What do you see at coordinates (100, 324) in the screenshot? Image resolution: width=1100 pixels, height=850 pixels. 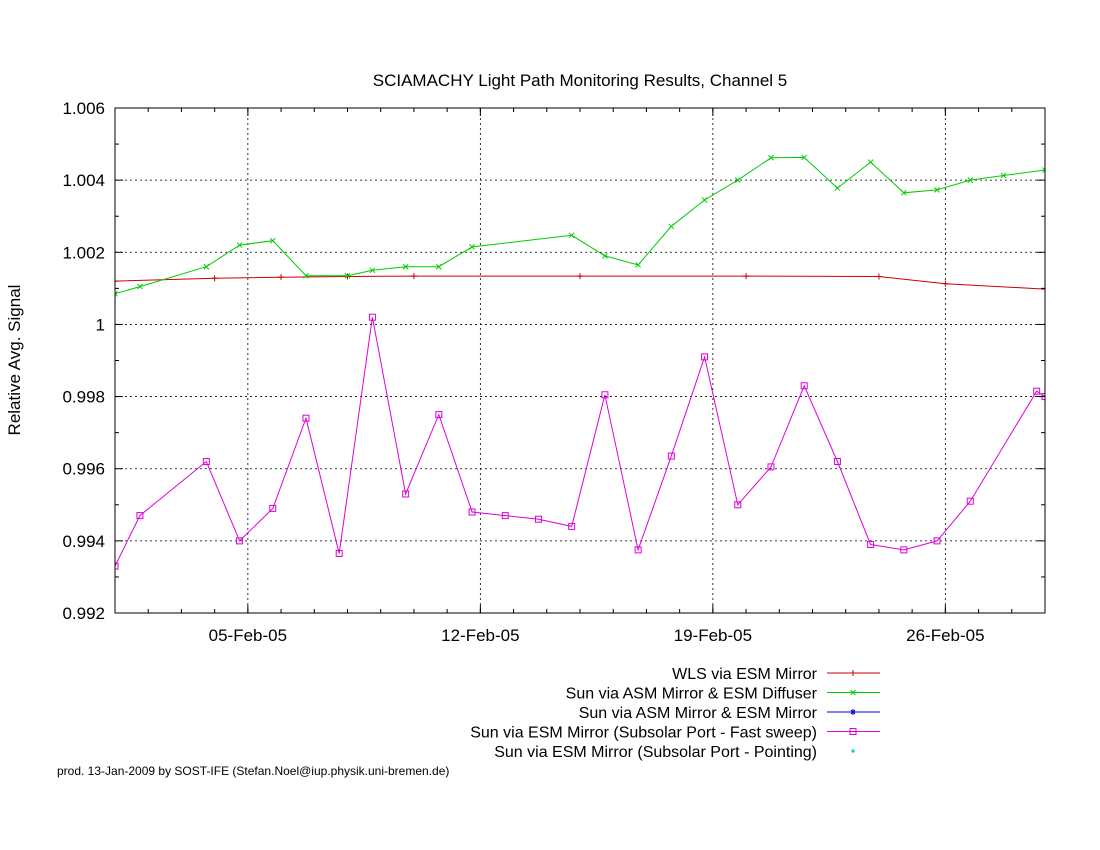 I see `y-tick-label: 1` at bounding box center [100, 324].